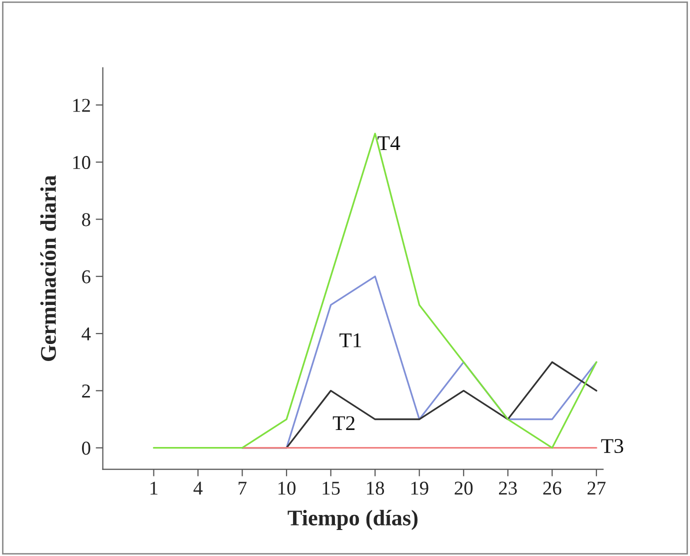  Describe the element at coordinates (48, 268) in the screenshot. I see `y-axis-title: Germinación diaria` at that location.